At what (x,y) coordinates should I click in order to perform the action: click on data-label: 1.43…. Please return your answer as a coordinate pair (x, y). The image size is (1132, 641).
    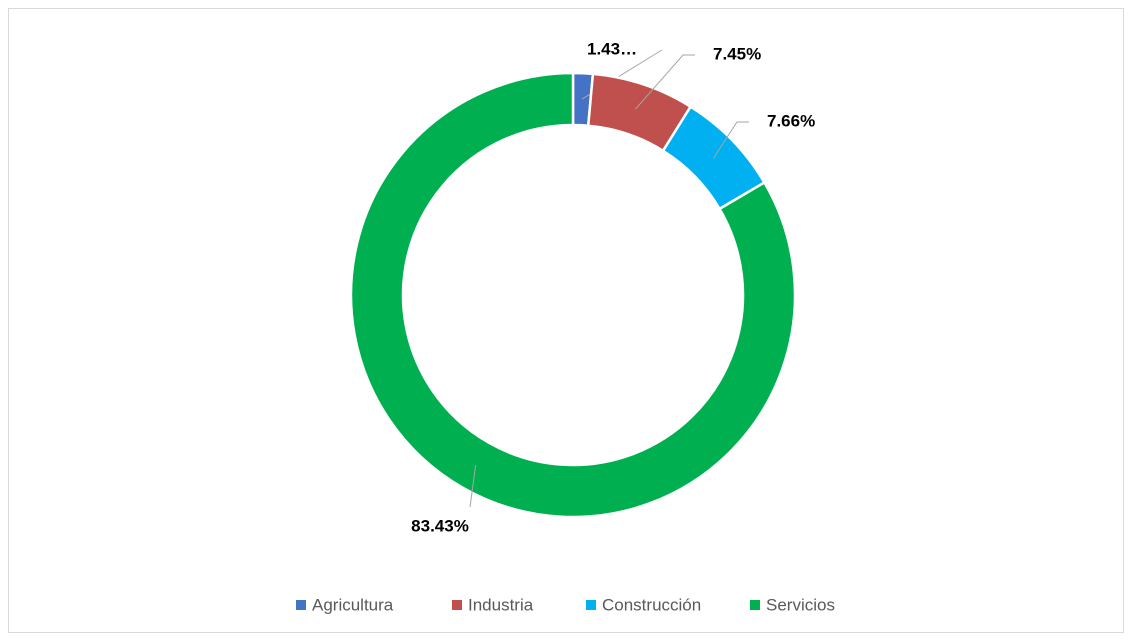
    Looking at the image, I should click on (612, 48).